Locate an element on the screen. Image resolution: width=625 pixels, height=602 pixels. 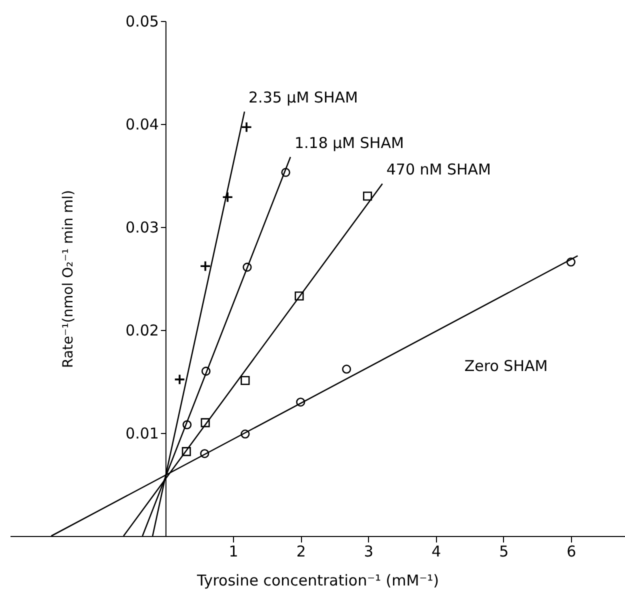
y-tick-label: 0.03 is located at coordinates (142, 227).